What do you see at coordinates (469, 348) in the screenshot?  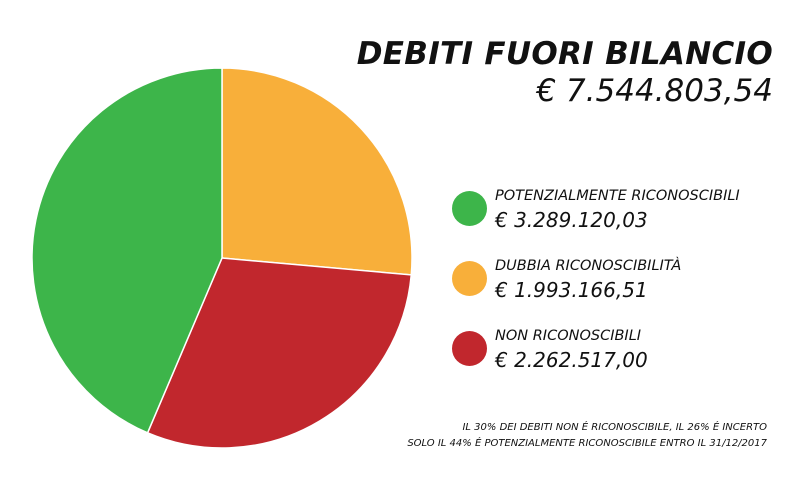 I see `legend-dot-non-riconoscibili` at bounding box center [469, 348].